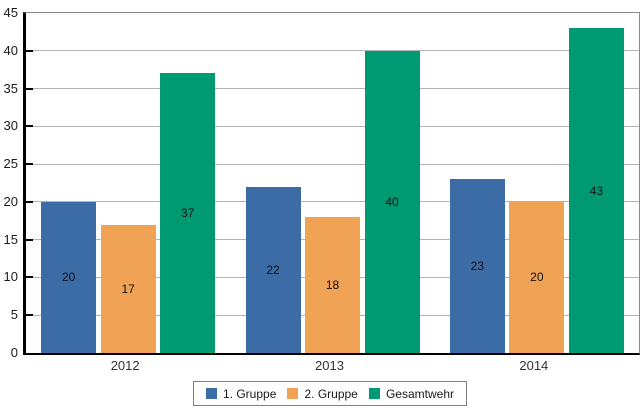  What do you see at coordinates (125, 365) in the screenshot?
I see `x-axis-label-2012: 2012` at bounding box center [125, 365].